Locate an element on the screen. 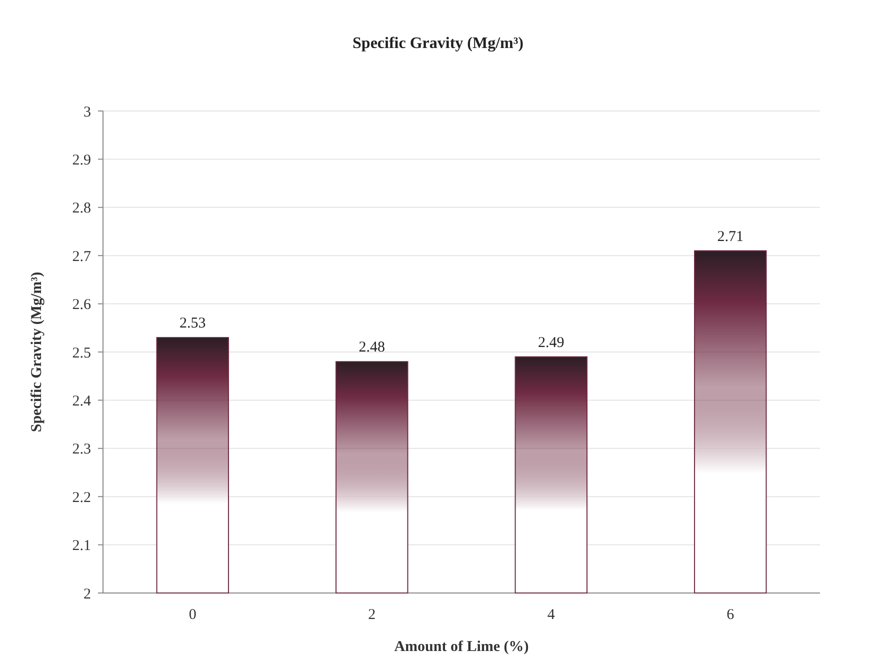  y-tick-label: 2.5 is located at coordinates (81, 353).